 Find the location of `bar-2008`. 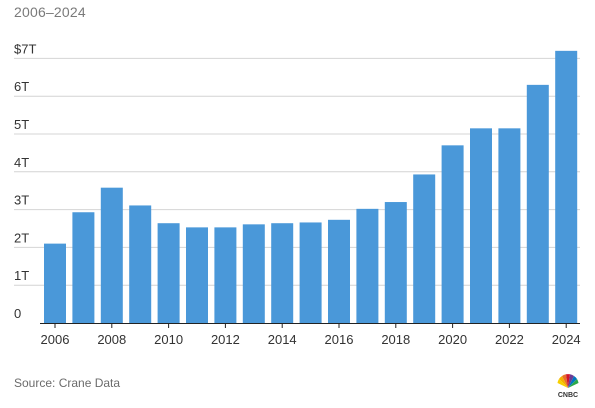

bar-2008 is located at coordinates (111, 255).